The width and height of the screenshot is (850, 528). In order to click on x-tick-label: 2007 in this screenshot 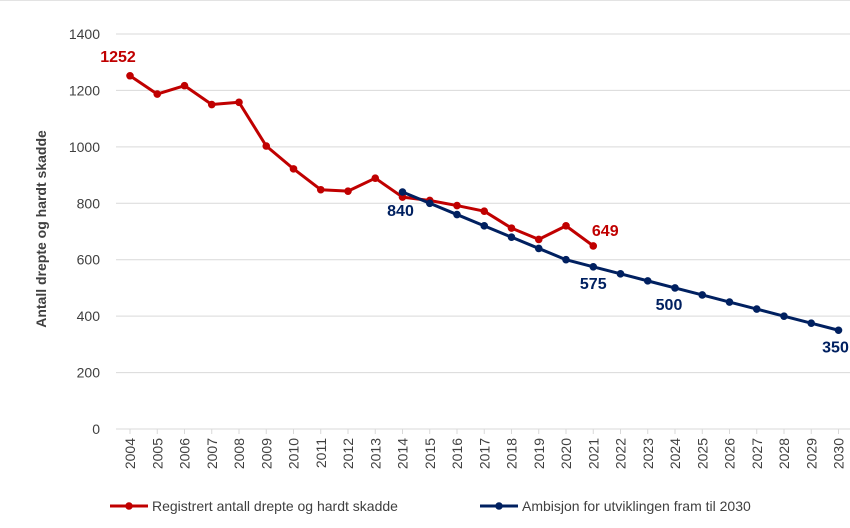, I will do `click(212, 453)`.